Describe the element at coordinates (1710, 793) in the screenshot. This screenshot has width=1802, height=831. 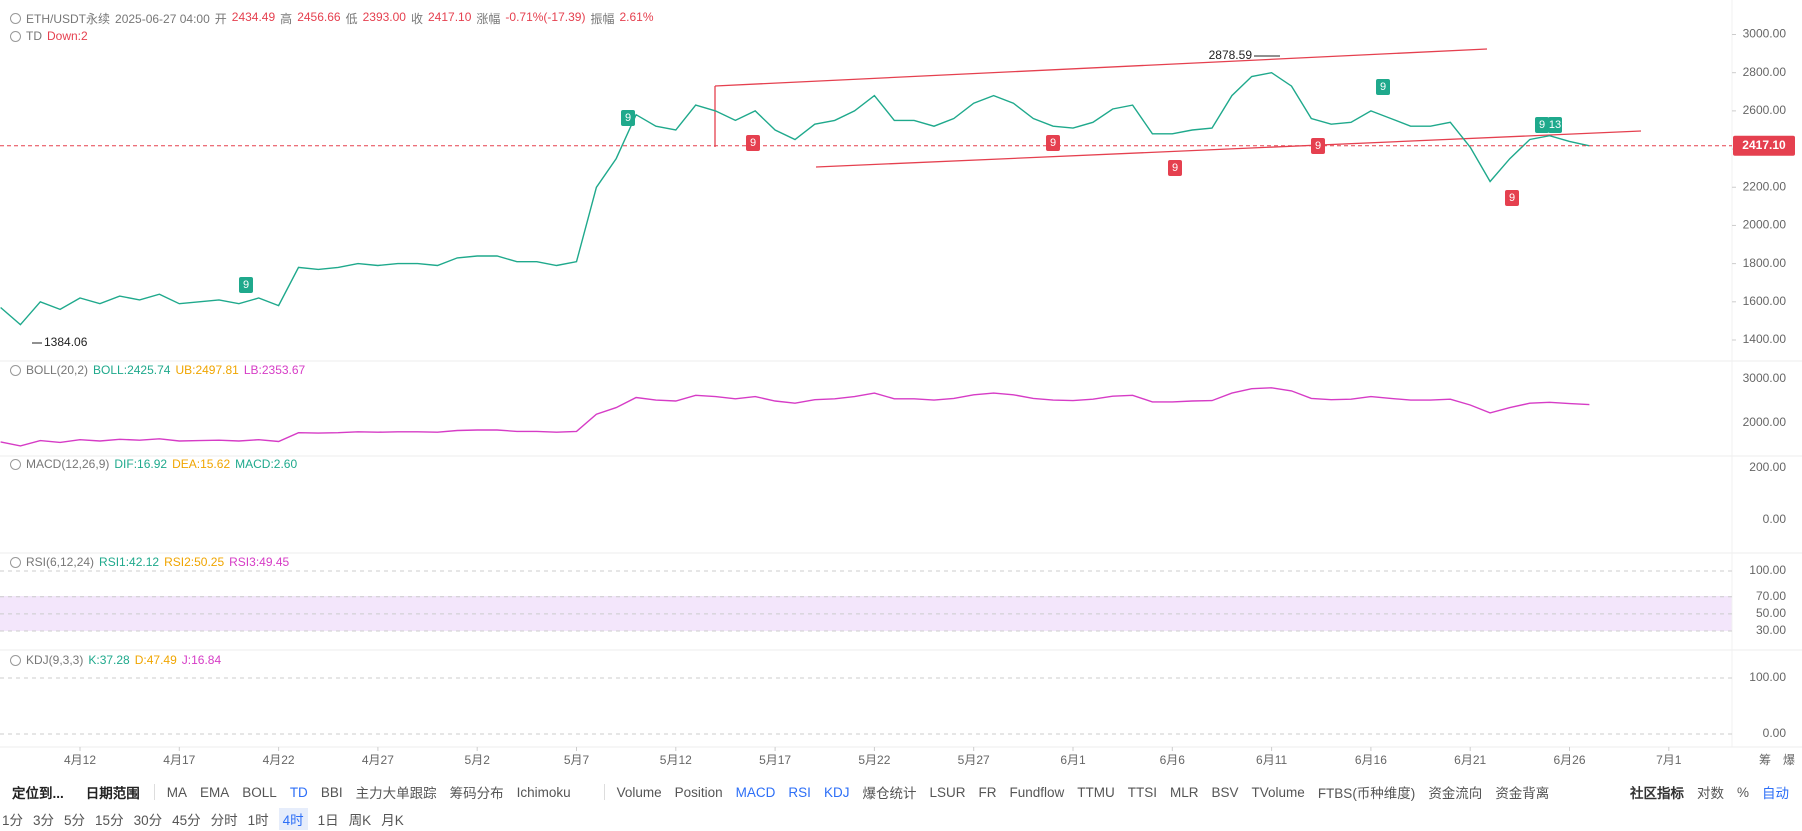
I see `right-option: 对数` at that location.